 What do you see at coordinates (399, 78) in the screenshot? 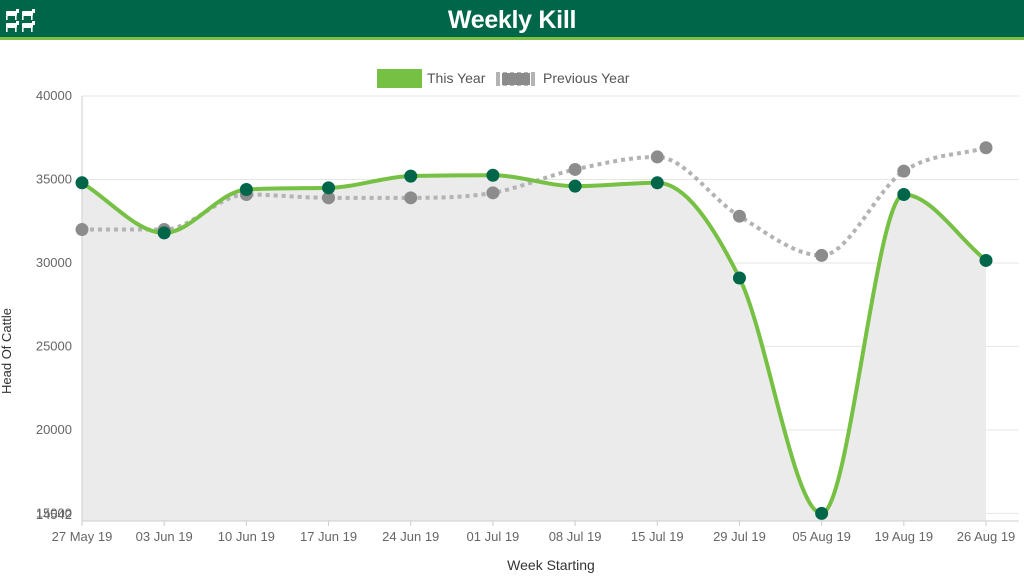
I see `this-year-legend-swatch` at bounding box center [399, 78].